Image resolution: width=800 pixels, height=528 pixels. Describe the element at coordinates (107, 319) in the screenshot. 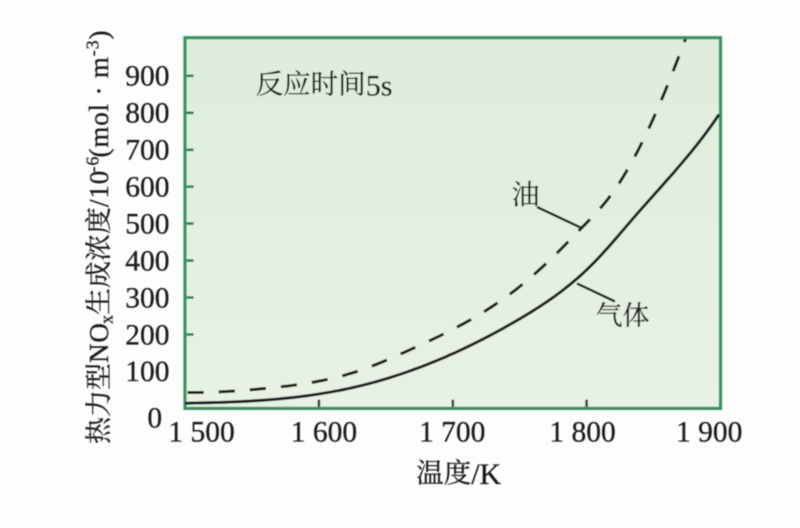

I see `svg-text: x` at that location.